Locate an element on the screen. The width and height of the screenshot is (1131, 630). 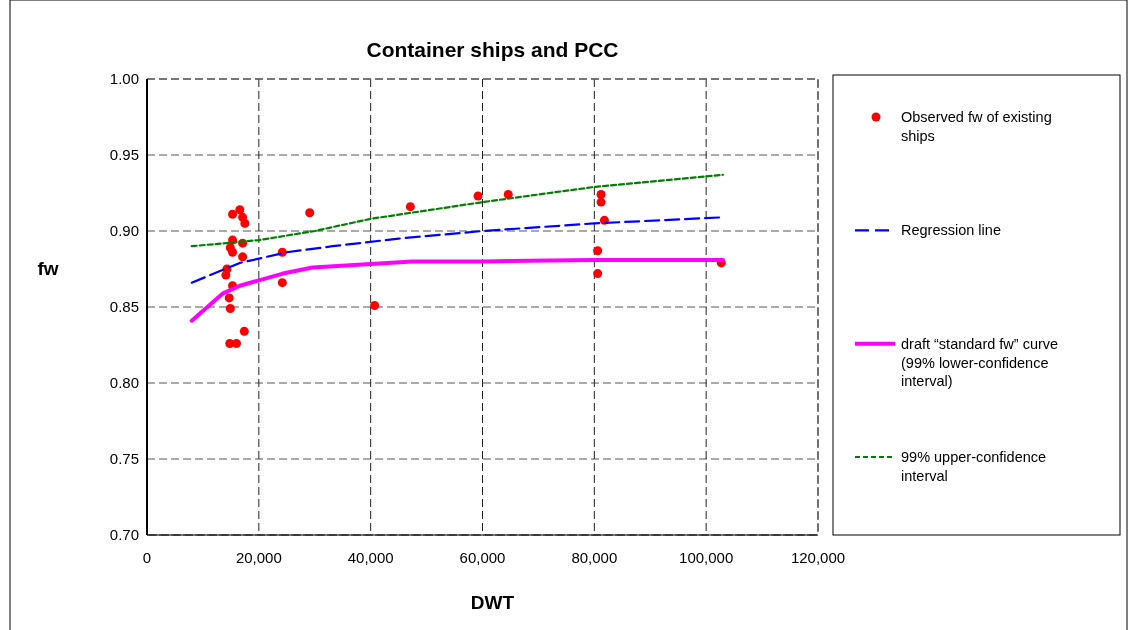
y-tick-label: 0.85 is located at coordinates (124, 307).